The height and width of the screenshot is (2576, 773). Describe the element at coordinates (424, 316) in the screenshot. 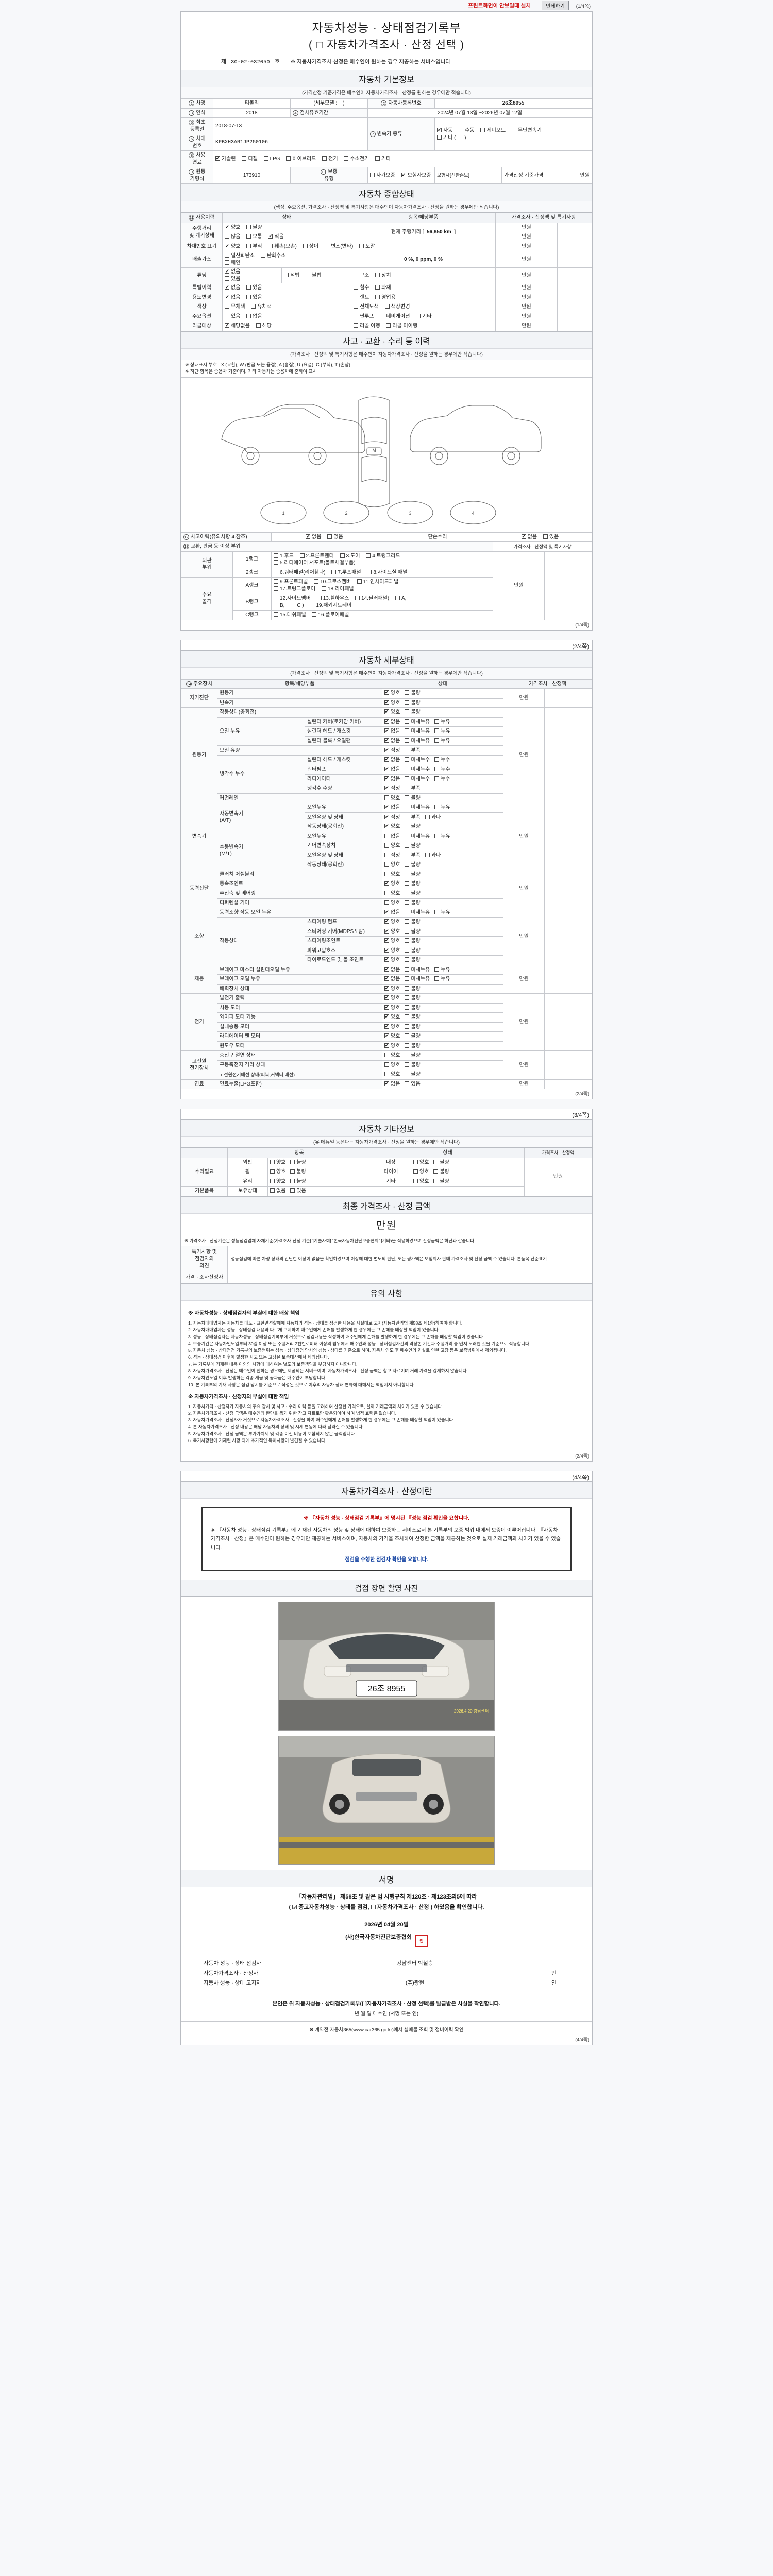

I see `opt-options-other: 기타` at that location.